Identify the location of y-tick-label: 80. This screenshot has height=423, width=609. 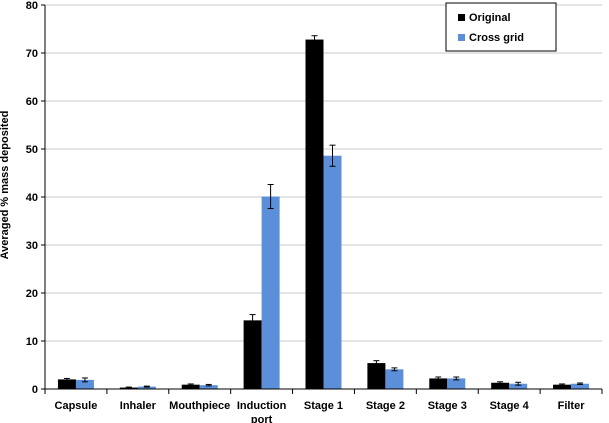
(32, 6).